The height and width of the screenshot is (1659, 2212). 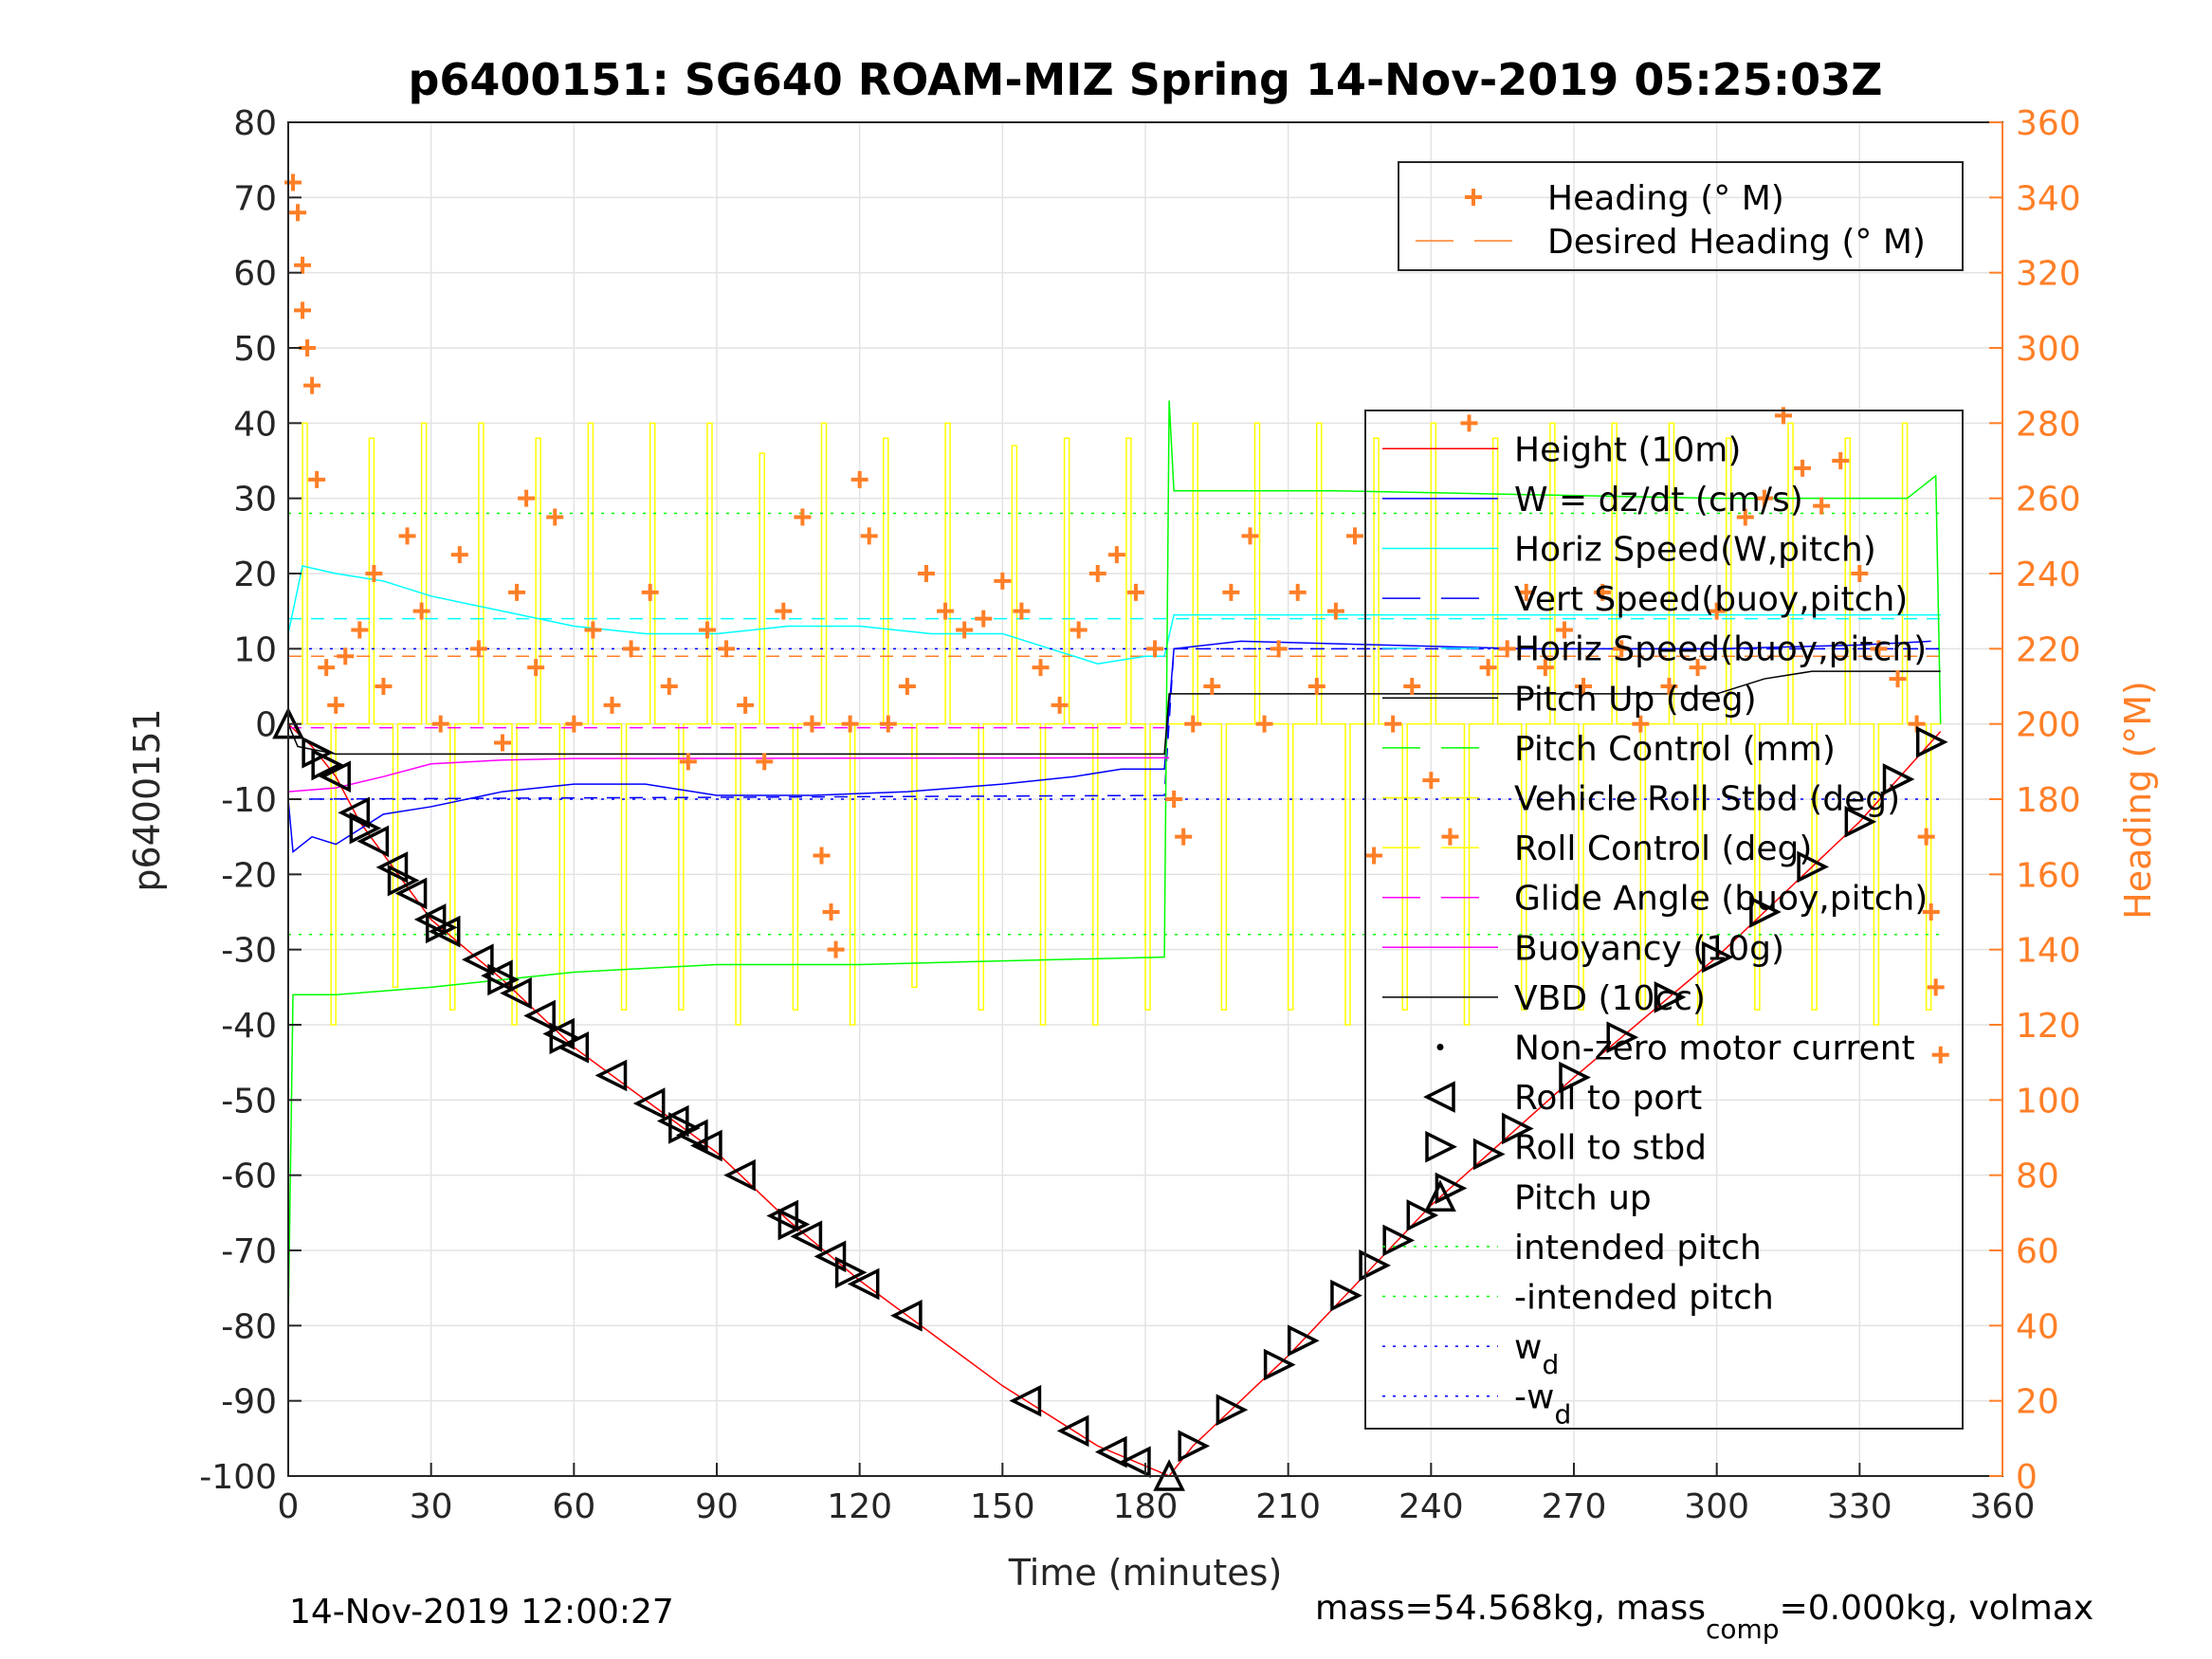 I want to click on legend-label: W = dz/dt (cm/s), so click(x=1658, y=500).